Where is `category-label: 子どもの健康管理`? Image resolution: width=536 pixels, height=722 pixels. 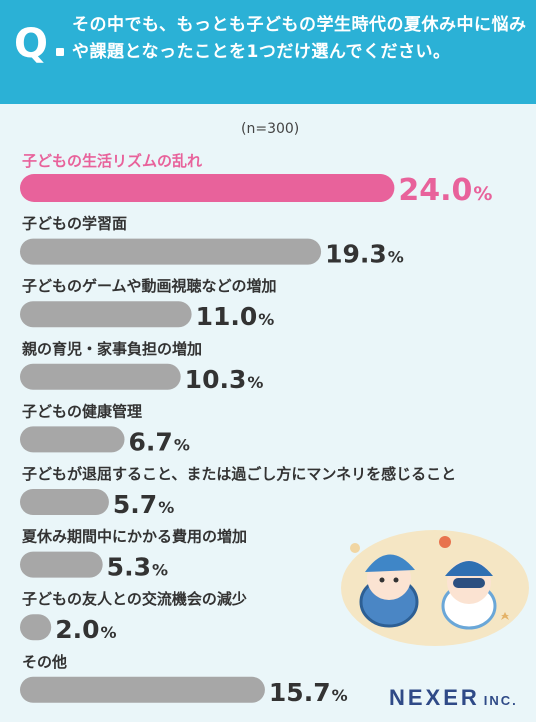 category-label: 子どもの健康管理 is located at coordinates (82, 411).